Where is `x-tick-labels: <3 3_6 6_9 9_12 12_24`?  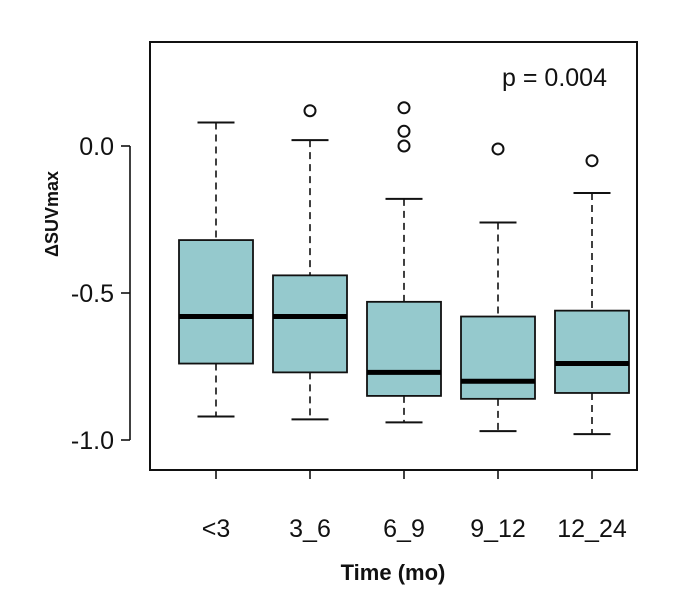
x-tick-labels: <3 3_6 6_9 9_12 12_24 is located at coordinates (414, 529).